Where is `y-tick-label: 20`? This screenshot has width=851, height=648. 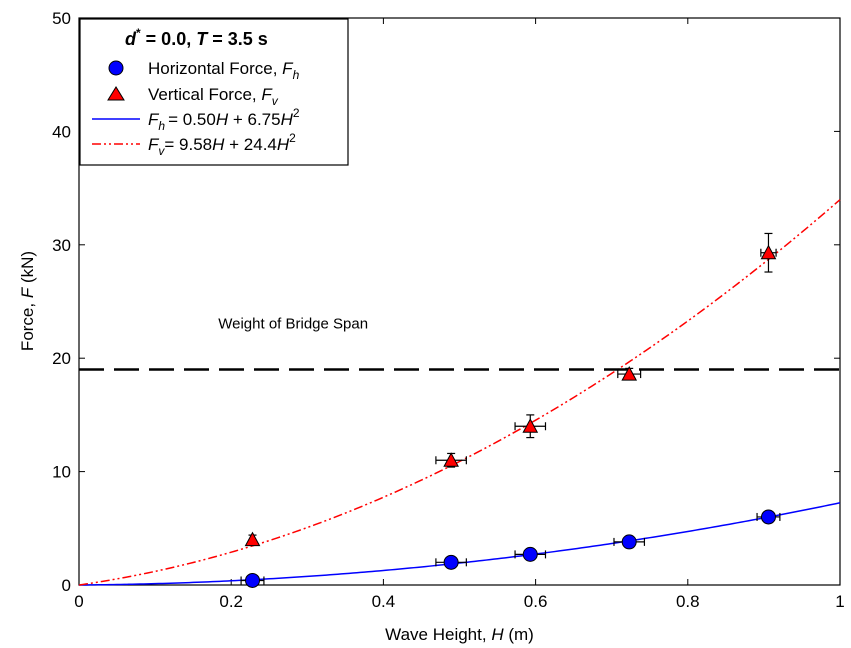 y-tick-label: 20 is located at coordinates (61, 358).